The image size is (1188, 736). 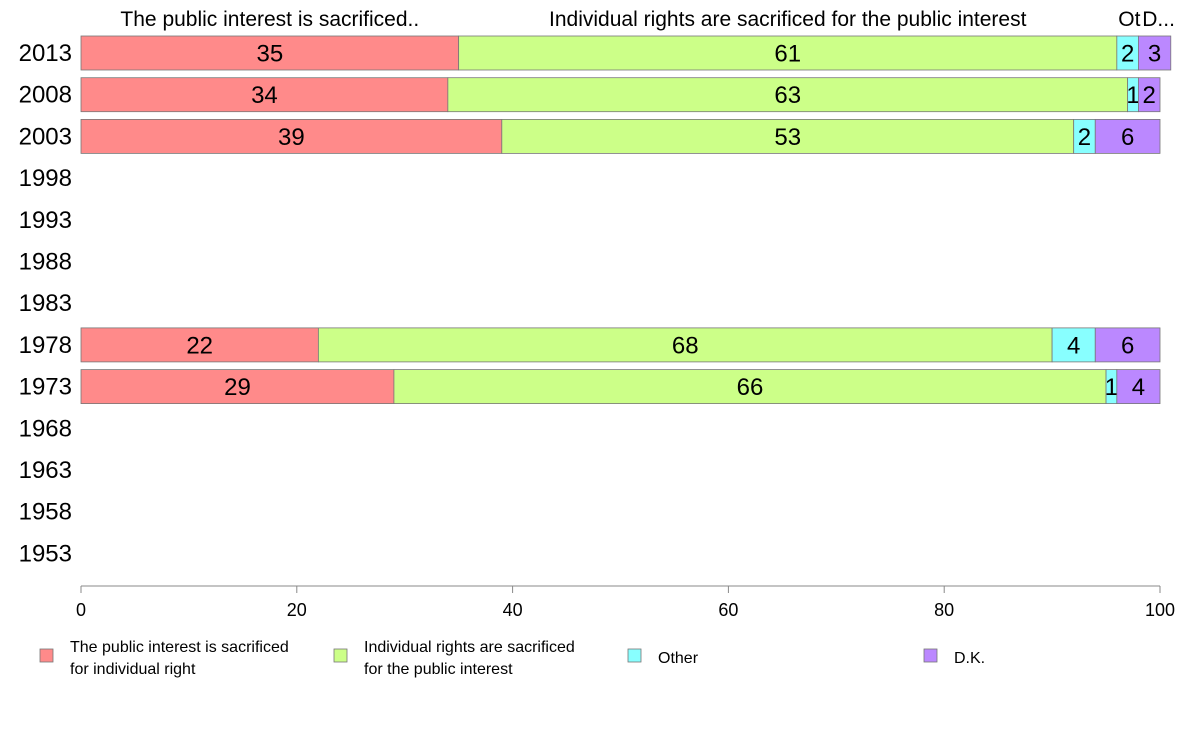 What do you see at coordinates (45, 512) in the screenshot?
I see `year-label: 1958` at bounding box center [45, 512].